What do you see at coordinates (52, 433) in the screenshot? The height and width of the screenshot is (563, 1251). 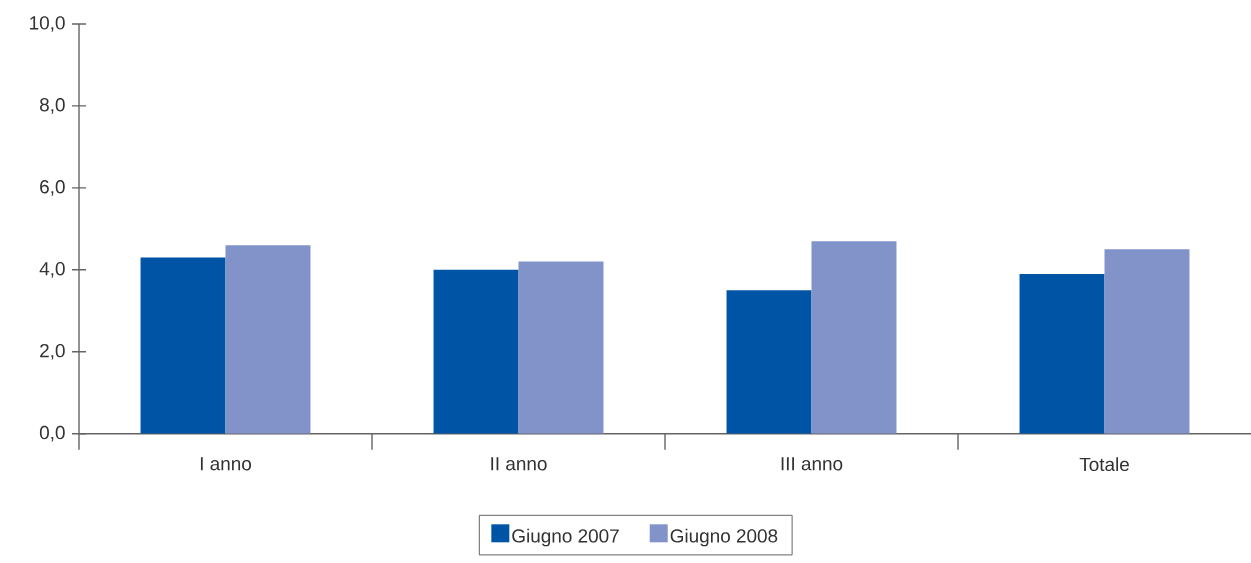 I see `y-tick-label: 0,0` at bounding box center [52, 433].